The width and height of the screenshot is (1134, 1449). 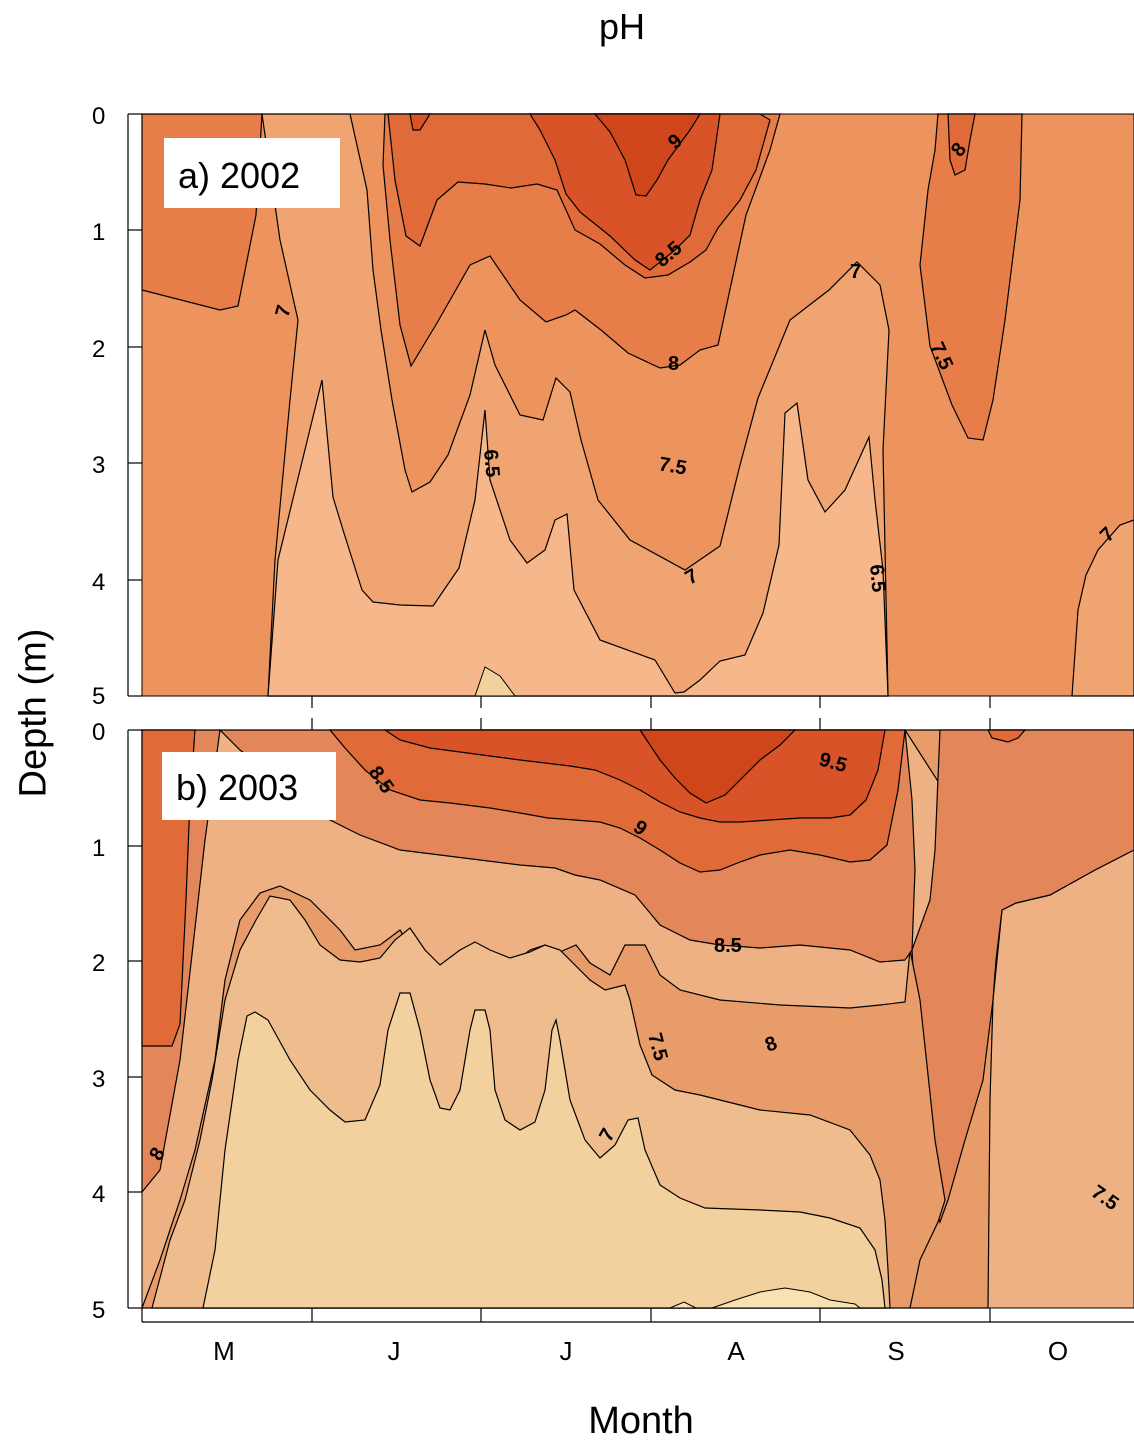 I want to click on panel-b-label: b) 2003, so click(x=237, y=787).